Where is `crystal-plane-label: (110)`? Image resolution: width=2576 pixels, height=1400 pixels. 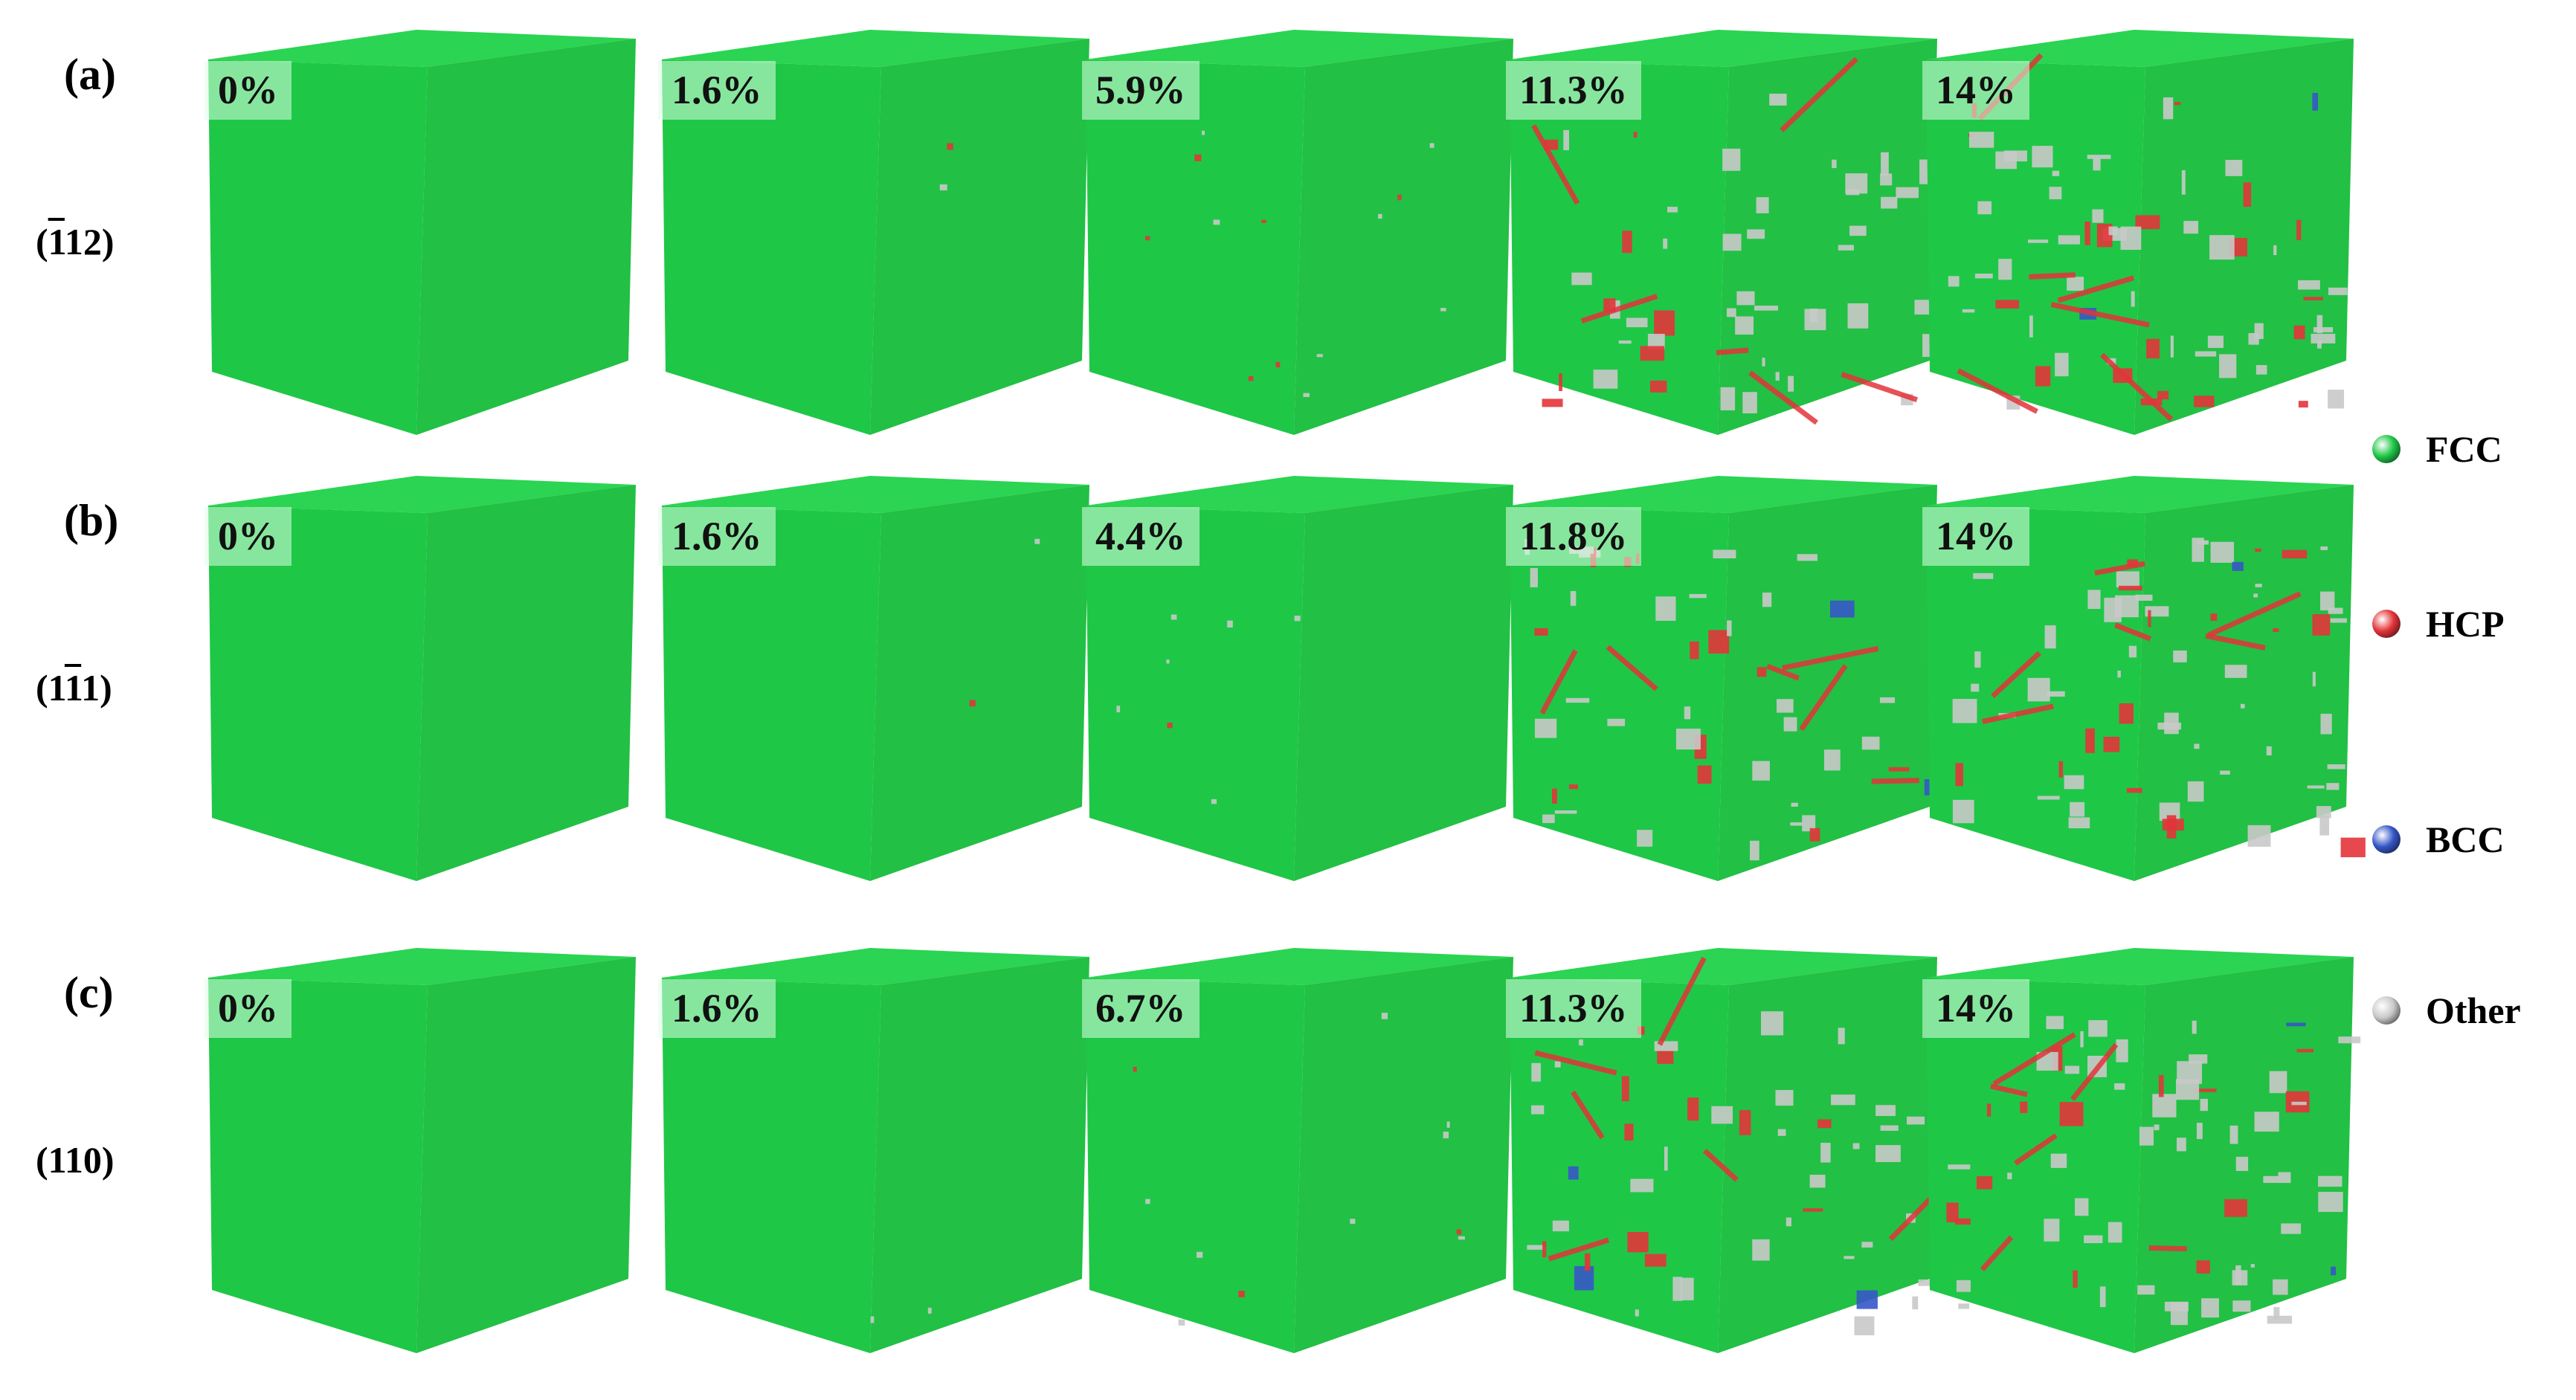 crystal-plane-label: (110) is located at coordinates (75, 1159).